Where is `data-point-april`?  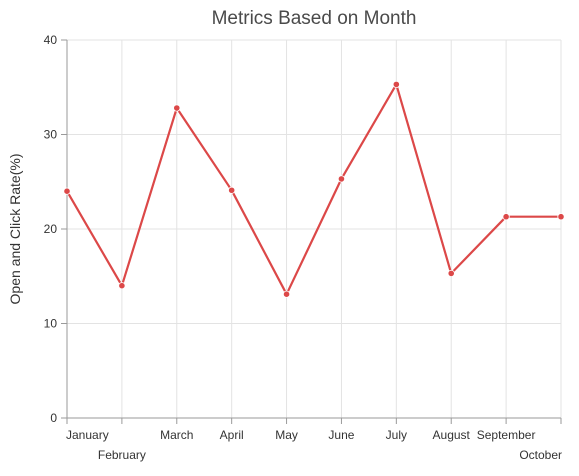 data-point-april is located at coordinates (232, 190).